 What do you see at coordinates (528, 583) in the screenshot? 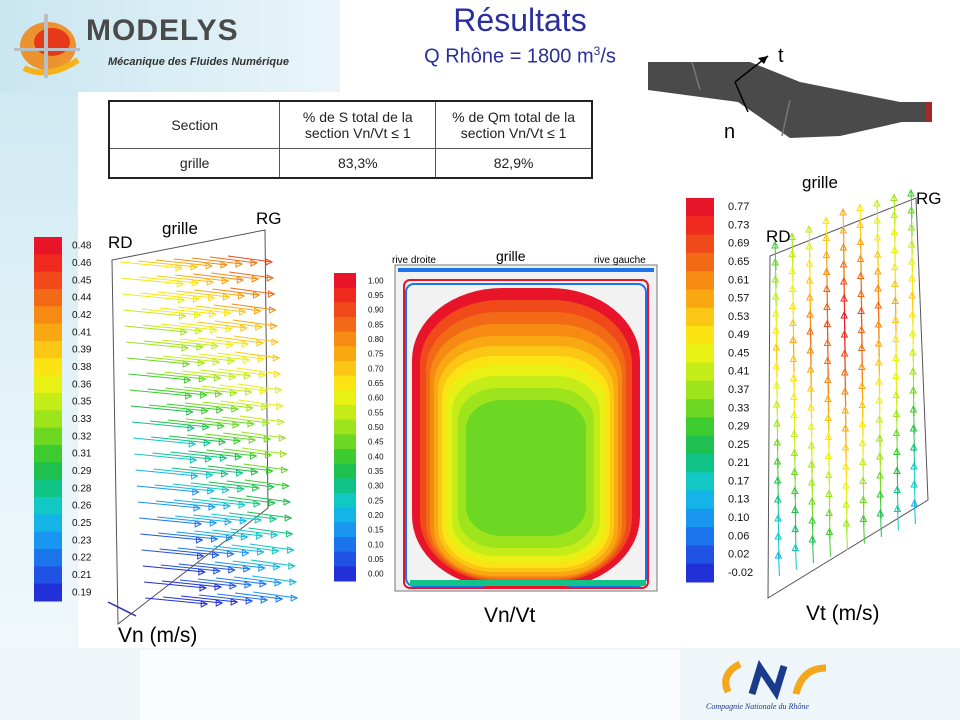
I see `vn-vt-contour-band` at bounding box center [528, 583].